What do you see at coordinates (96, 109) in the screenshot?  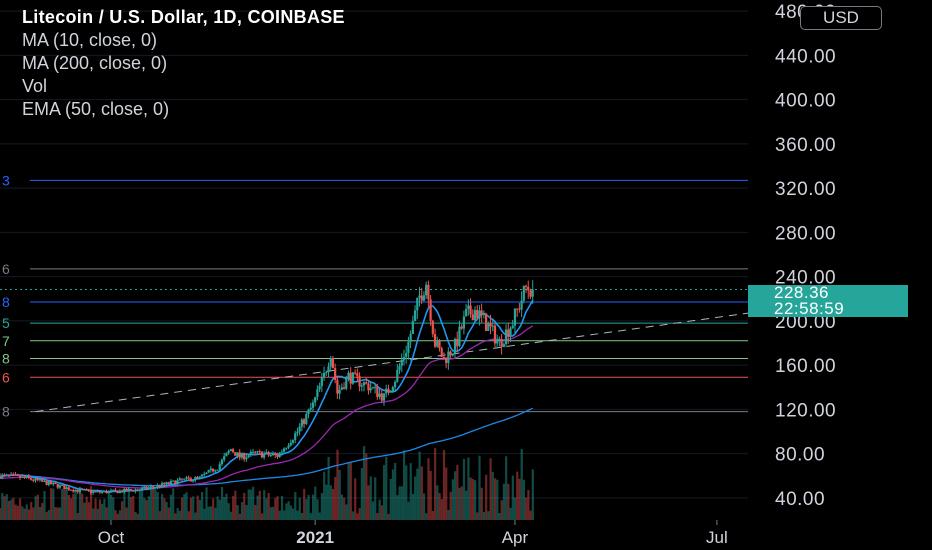 I see `indicator-ema50: EMA (50, close, 0)` at bounding box center [96, 109].